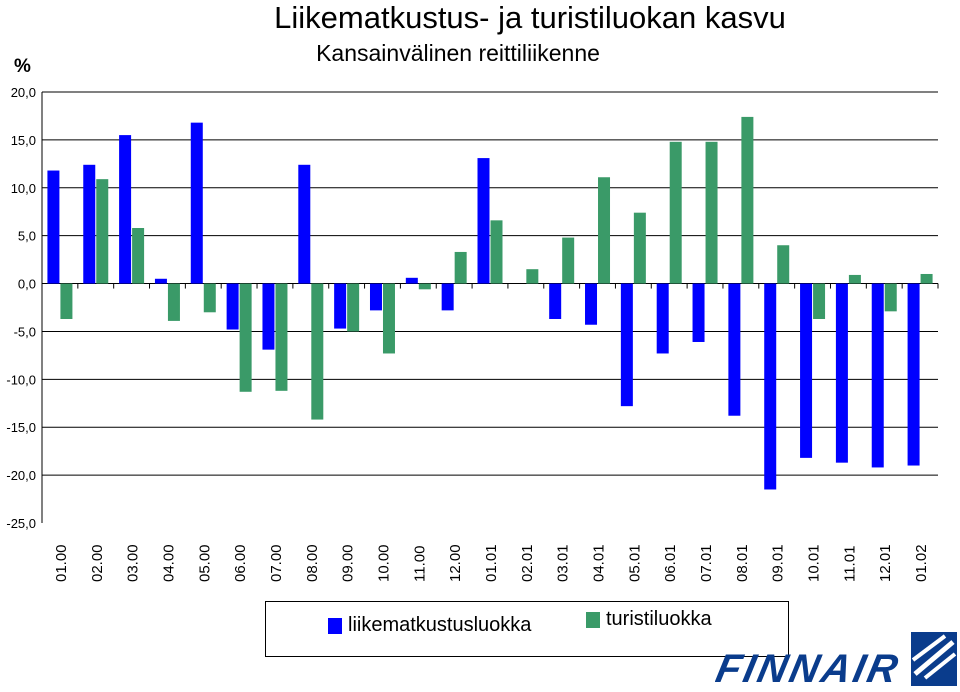 This screenshot has width=960, height=692. Describe the element at coordinates (312, 563) in the screenshot. I see `x-tick-label: 08.00` at that location.